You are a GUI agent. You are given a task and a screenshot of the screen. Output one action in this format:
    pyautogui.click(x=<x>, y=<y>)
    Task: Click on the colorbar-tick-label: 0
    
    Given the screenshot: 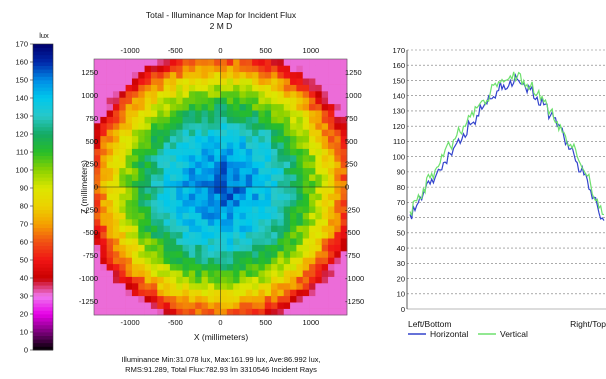 What is the action you would take?
    pyautogui.click(x=26, y=350)
    